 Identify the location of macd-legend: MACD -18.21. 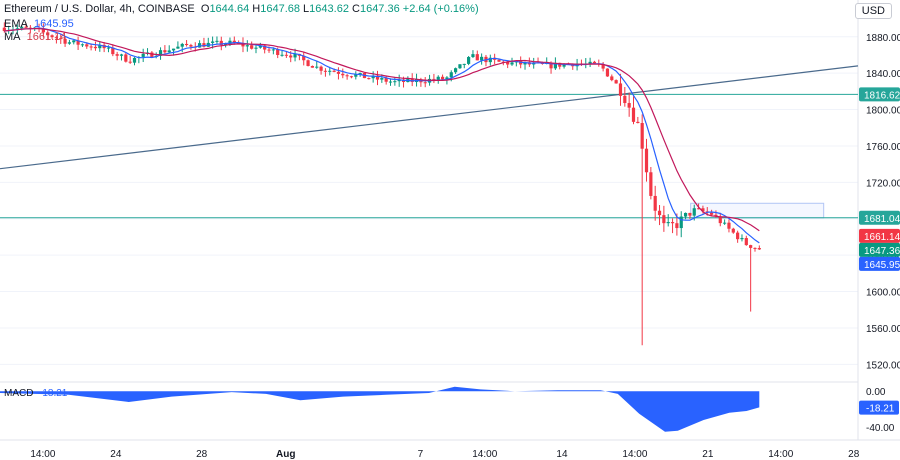
(35, 393).